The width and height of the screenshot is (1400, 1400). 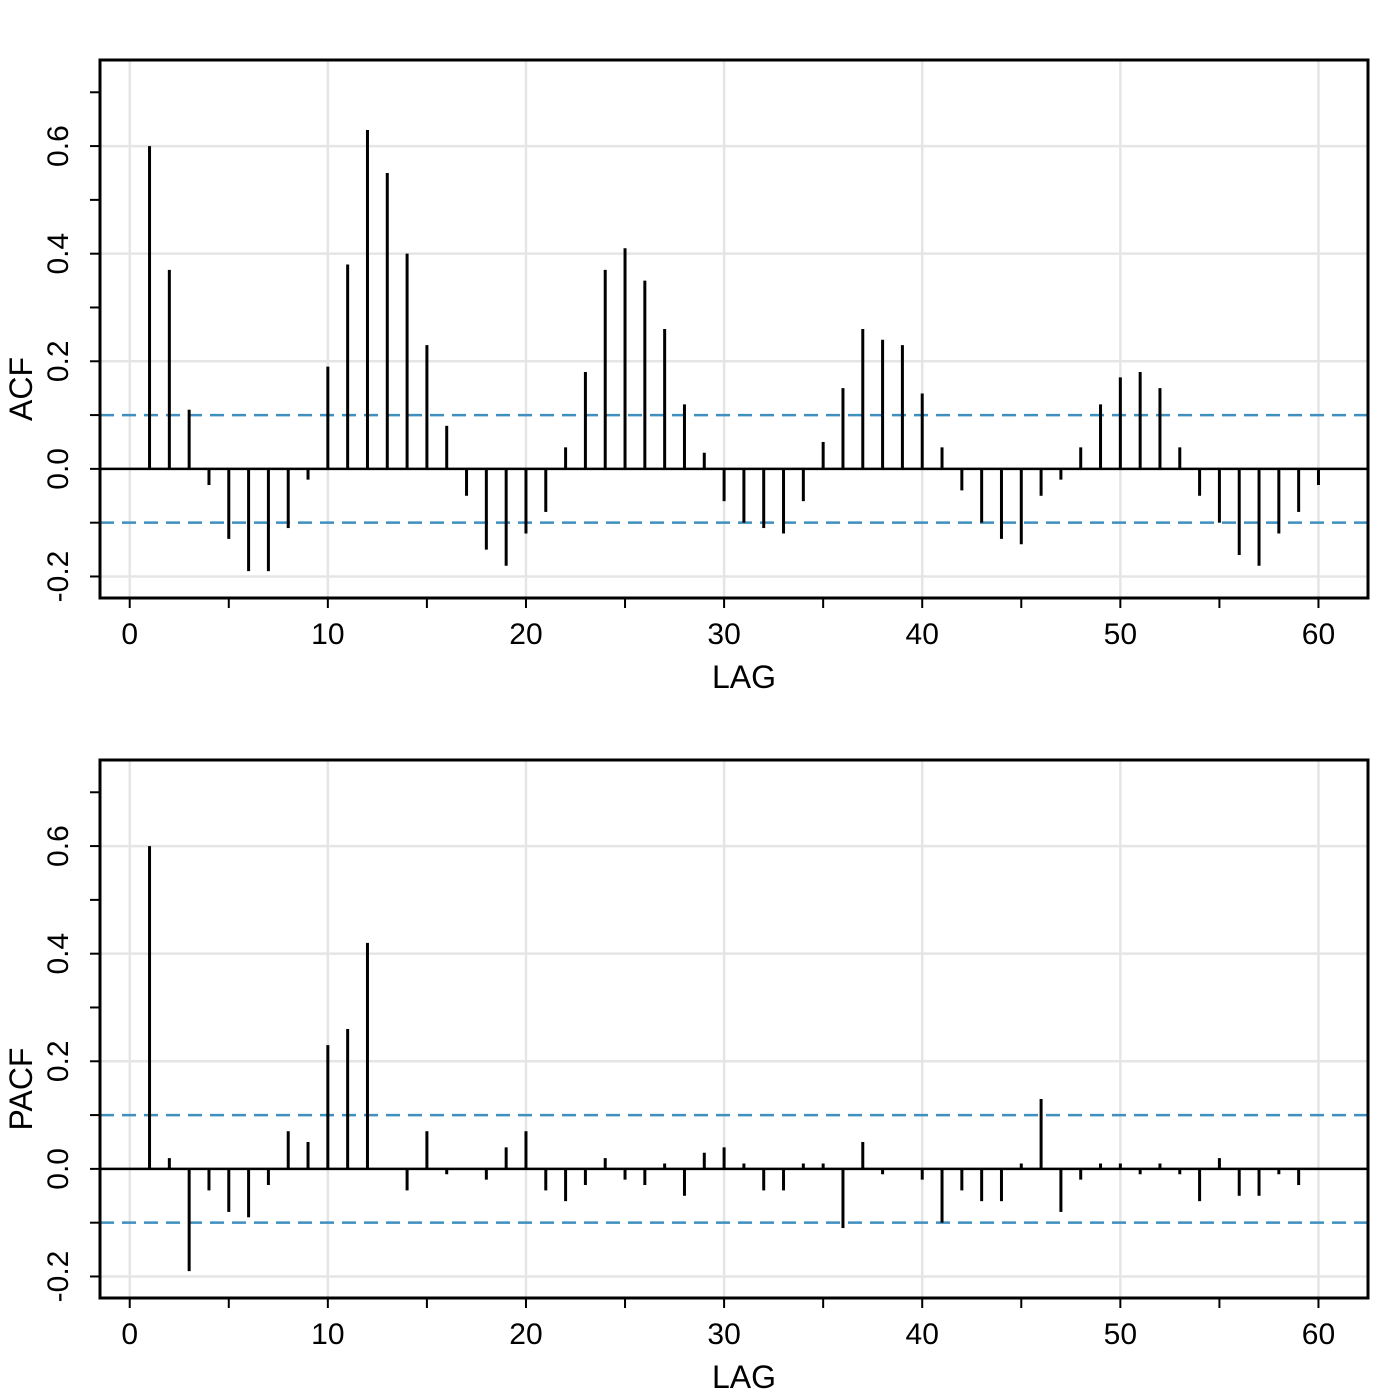 What do you see at coordinates (21, 1089) in the screenshot?
I see `y-axis-label: PACF` at bounding box center [21, 1089].